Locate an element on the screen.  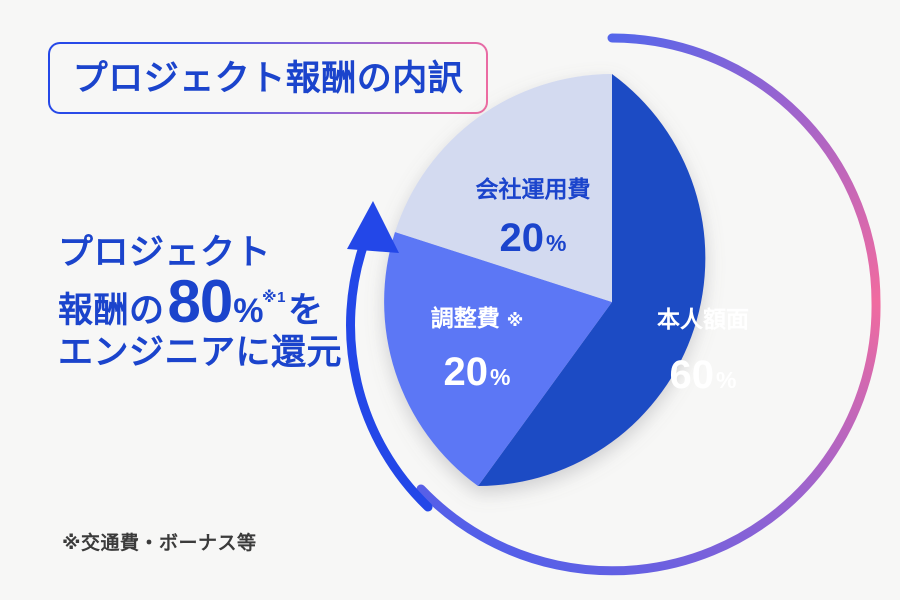
label-chouseihi-value-group: 20% is located at coordinates (477, 372).